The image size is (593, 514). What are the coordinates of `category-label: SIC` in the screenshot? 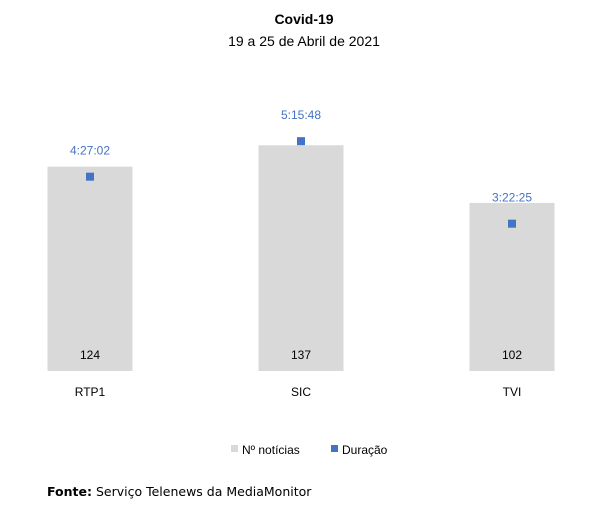 It's located at (301, 392).